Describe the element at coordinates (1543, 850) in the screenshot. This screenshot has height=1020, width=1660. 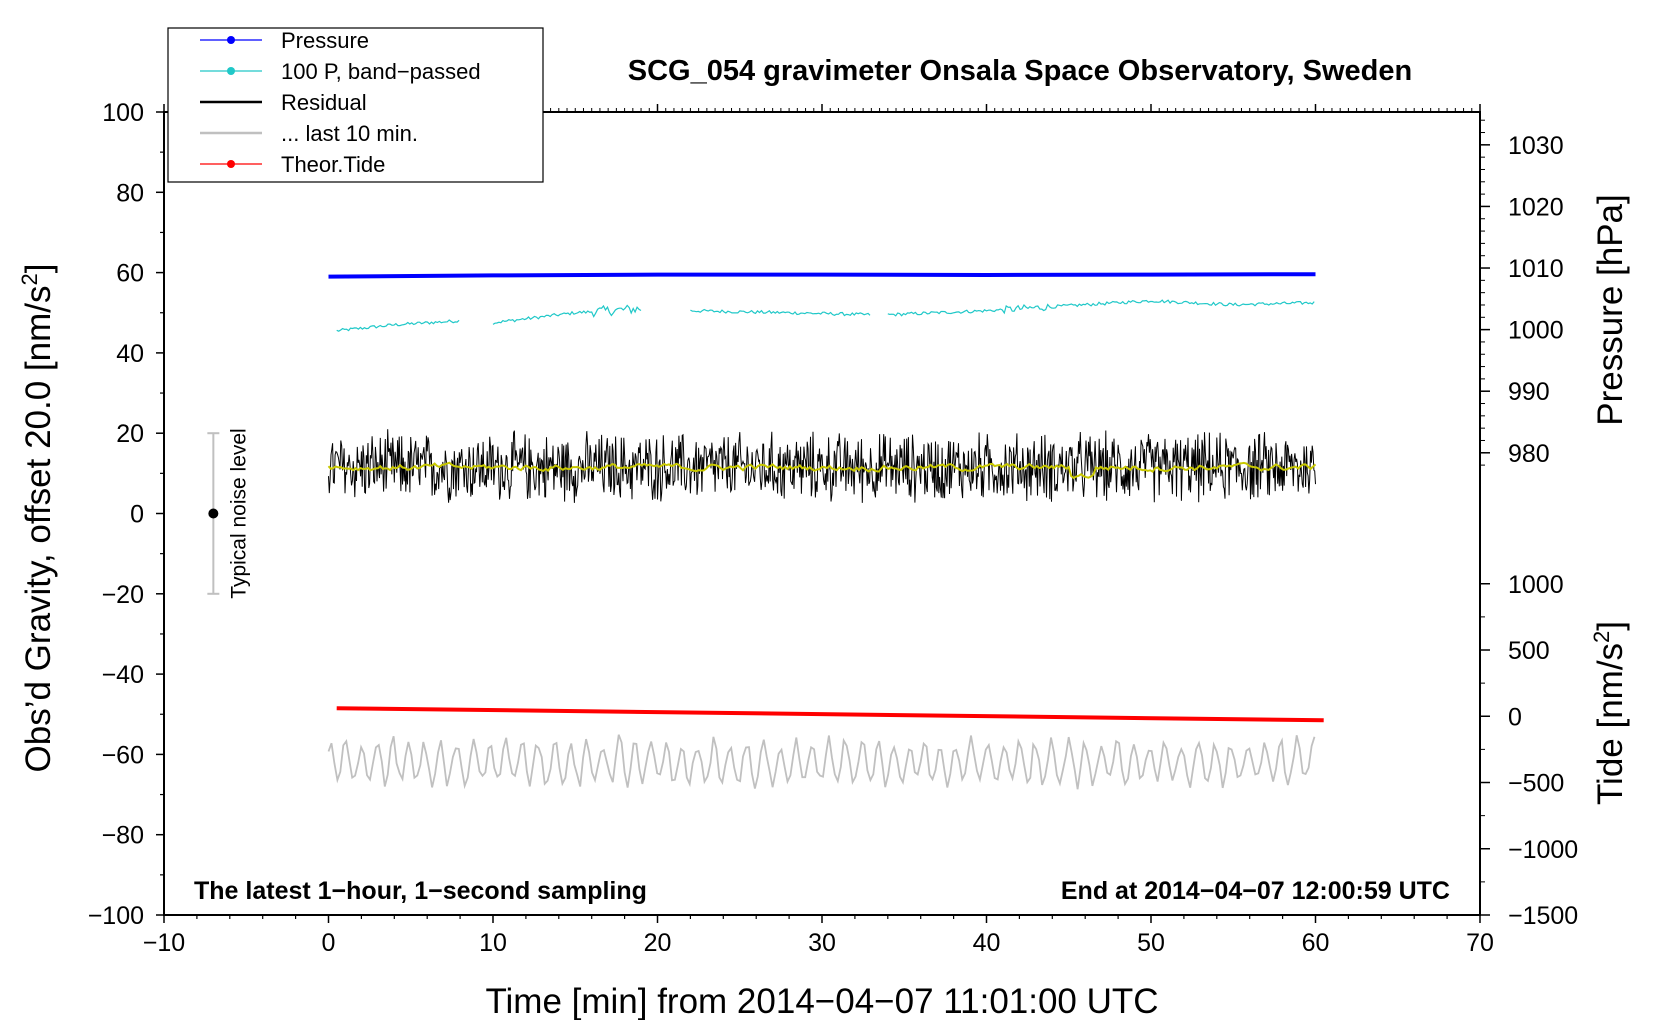
I see `tide-tick-label: −1000` at that location.